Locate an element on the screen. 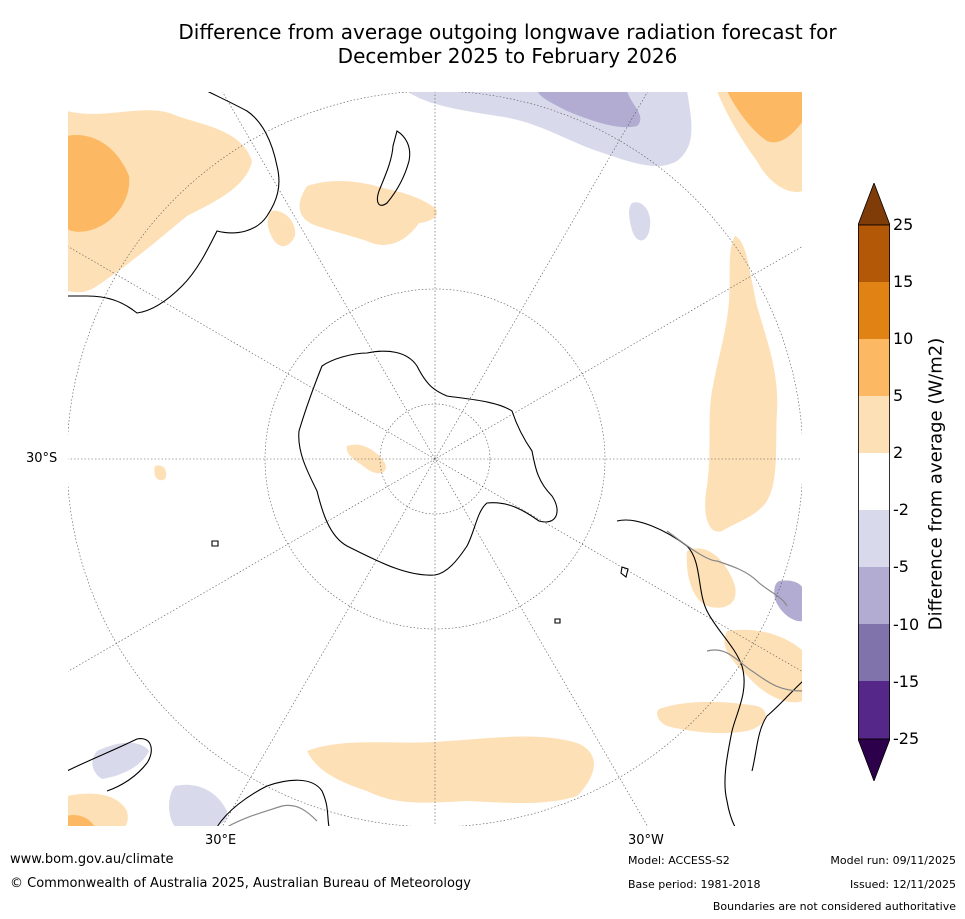 The image size is (965, 919). colorbar is located at coordinates (874, 482).